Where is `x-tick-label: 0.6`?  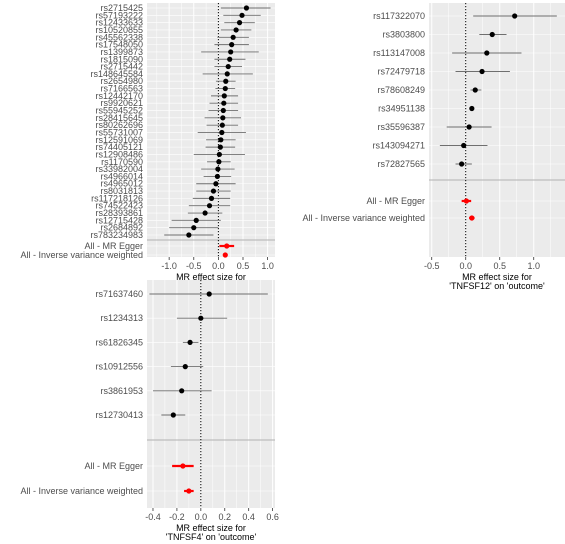 x-tick-label: 0.6 is located at coordinates (272, 517).